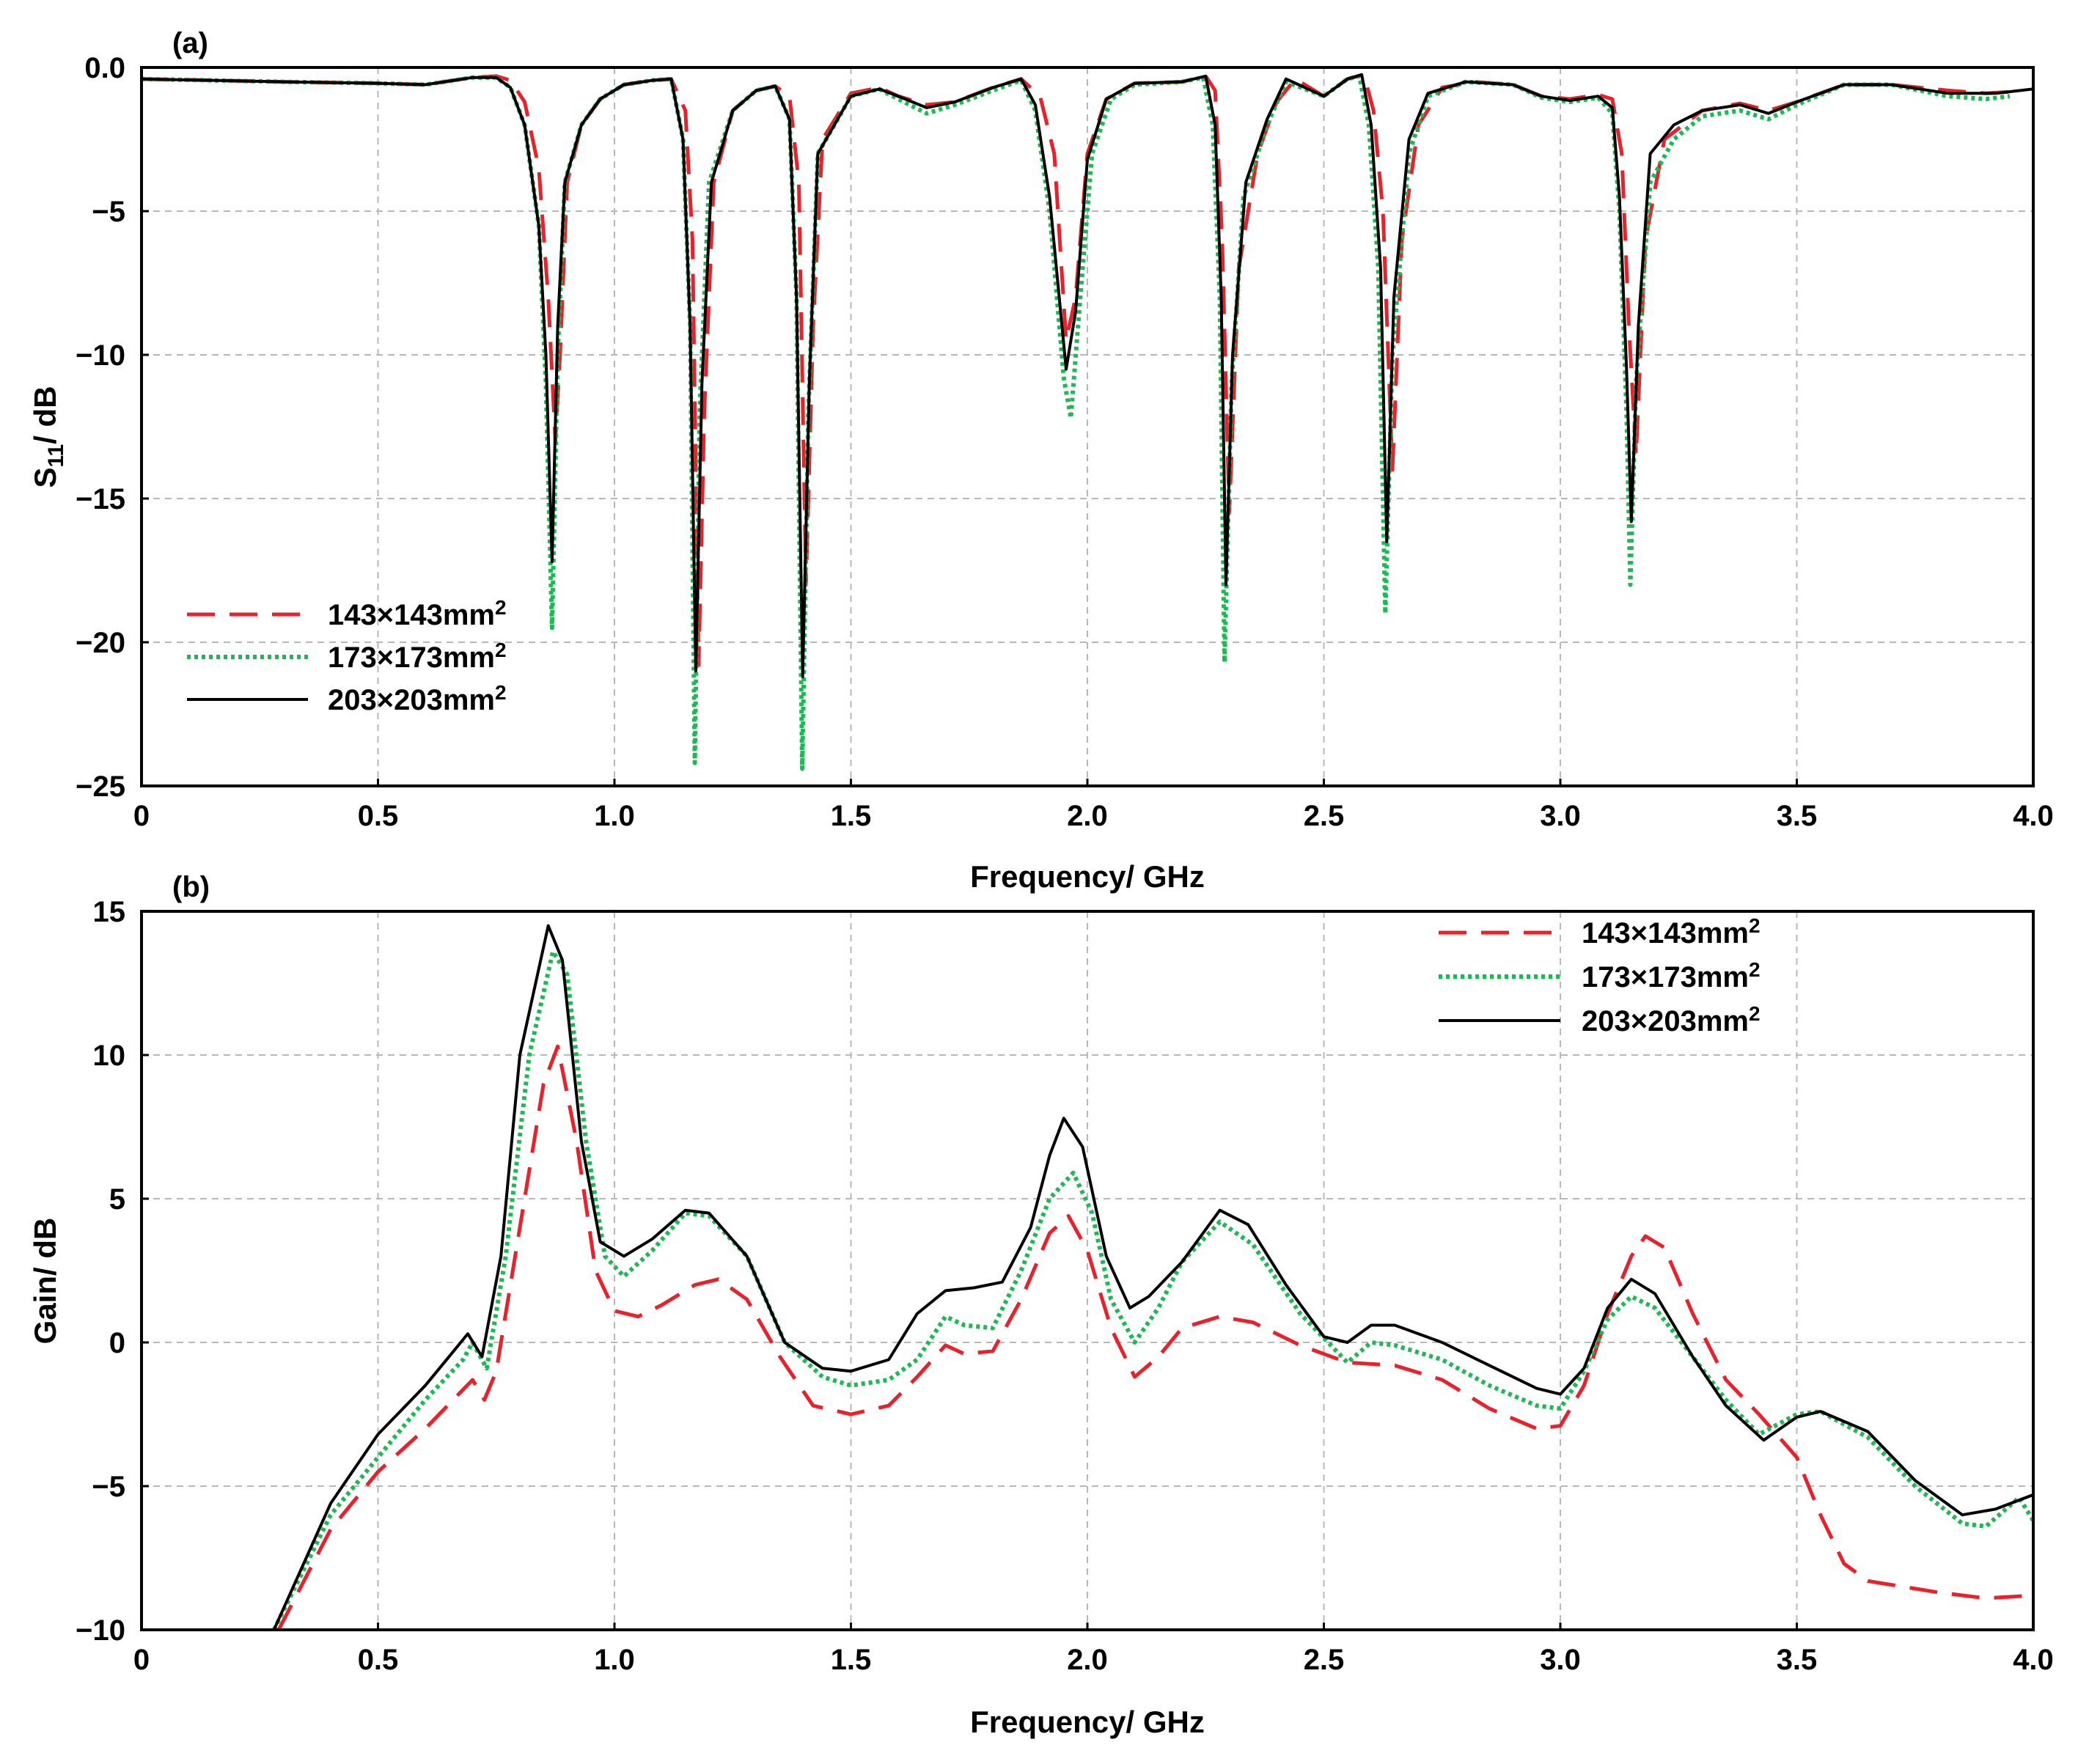 The image size is (2078, 1764). What do you see at coordinates (109, 912) in the screenshot?
I see `y-tick-label: 15` at bounding box center [109, 912].